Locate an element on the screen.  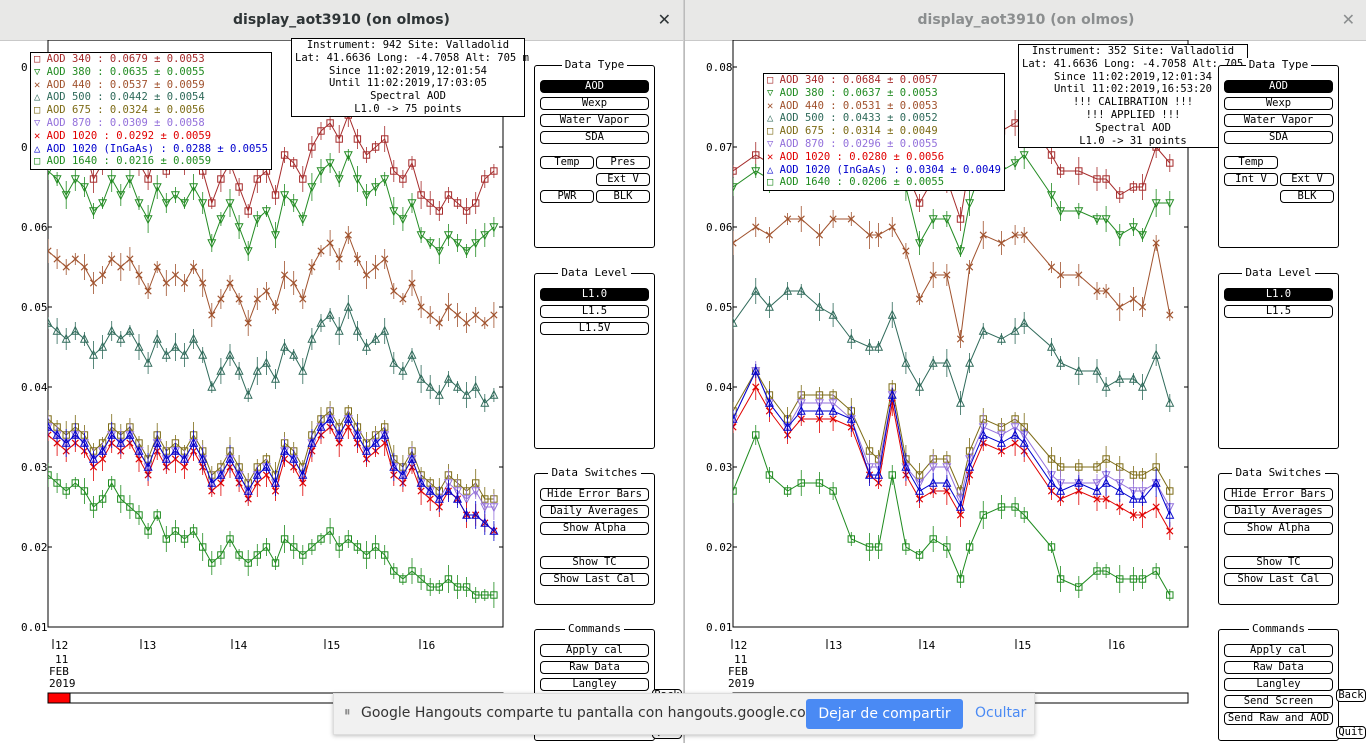
legend-item: ▽ AOD 380 : 0.0637 ± 0.0053 is located at coordinates (884, 93).